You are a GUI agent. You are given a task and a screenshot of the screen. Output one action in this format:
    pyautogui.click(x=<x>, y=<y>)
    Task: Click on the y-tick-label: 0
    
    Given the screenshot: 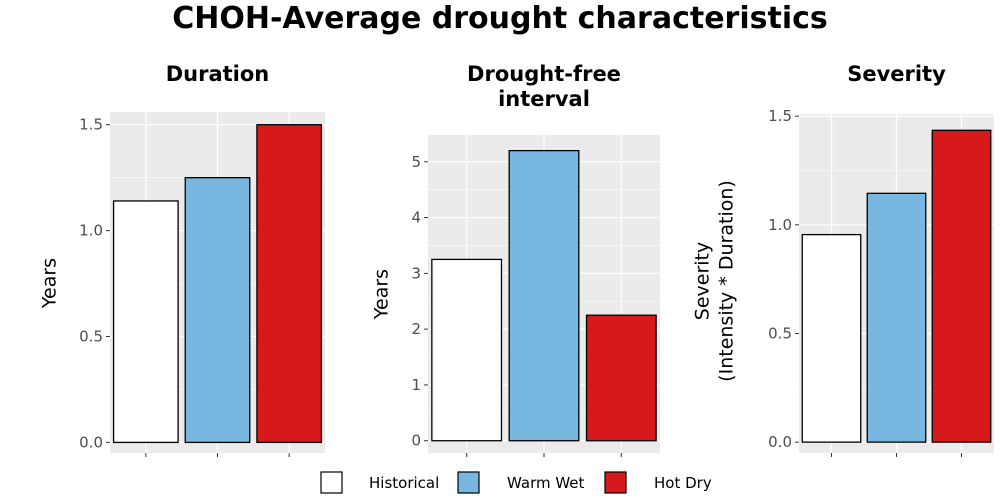 What is the action you would take?
    pyautogui.click(x=416, y=441)
    